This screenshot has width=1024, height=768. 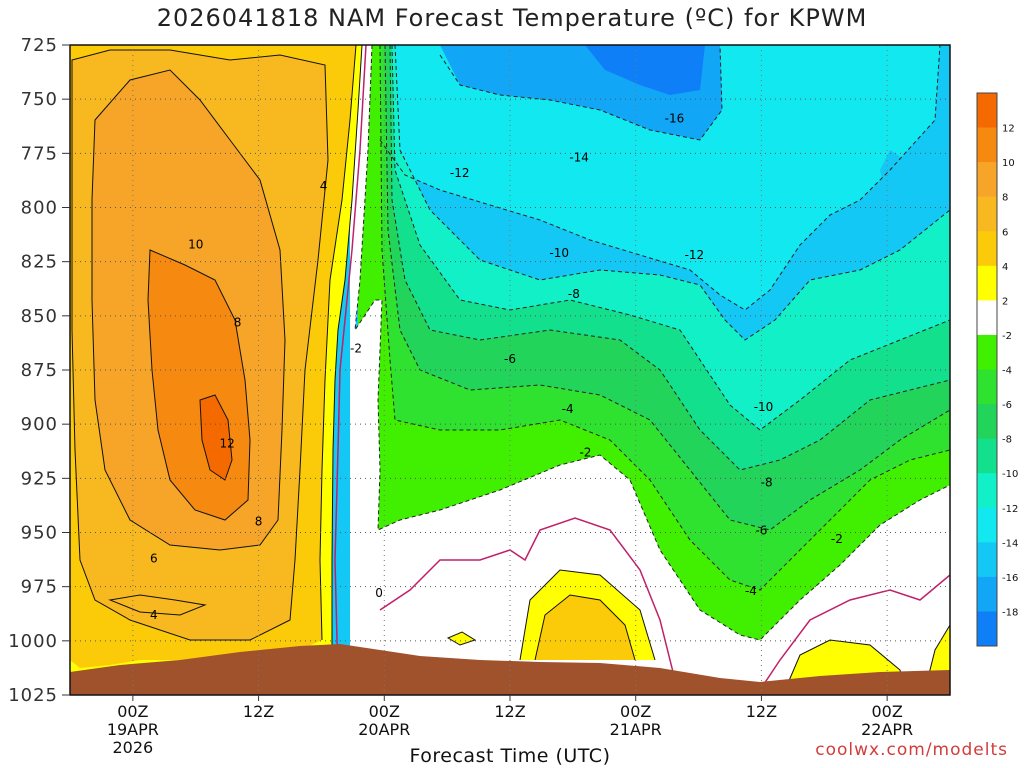 What do you see at coordinates (1005, 198) in the screenshot?
I see `colorbar-tick-label: 8` at bounding box center [1005, 198].